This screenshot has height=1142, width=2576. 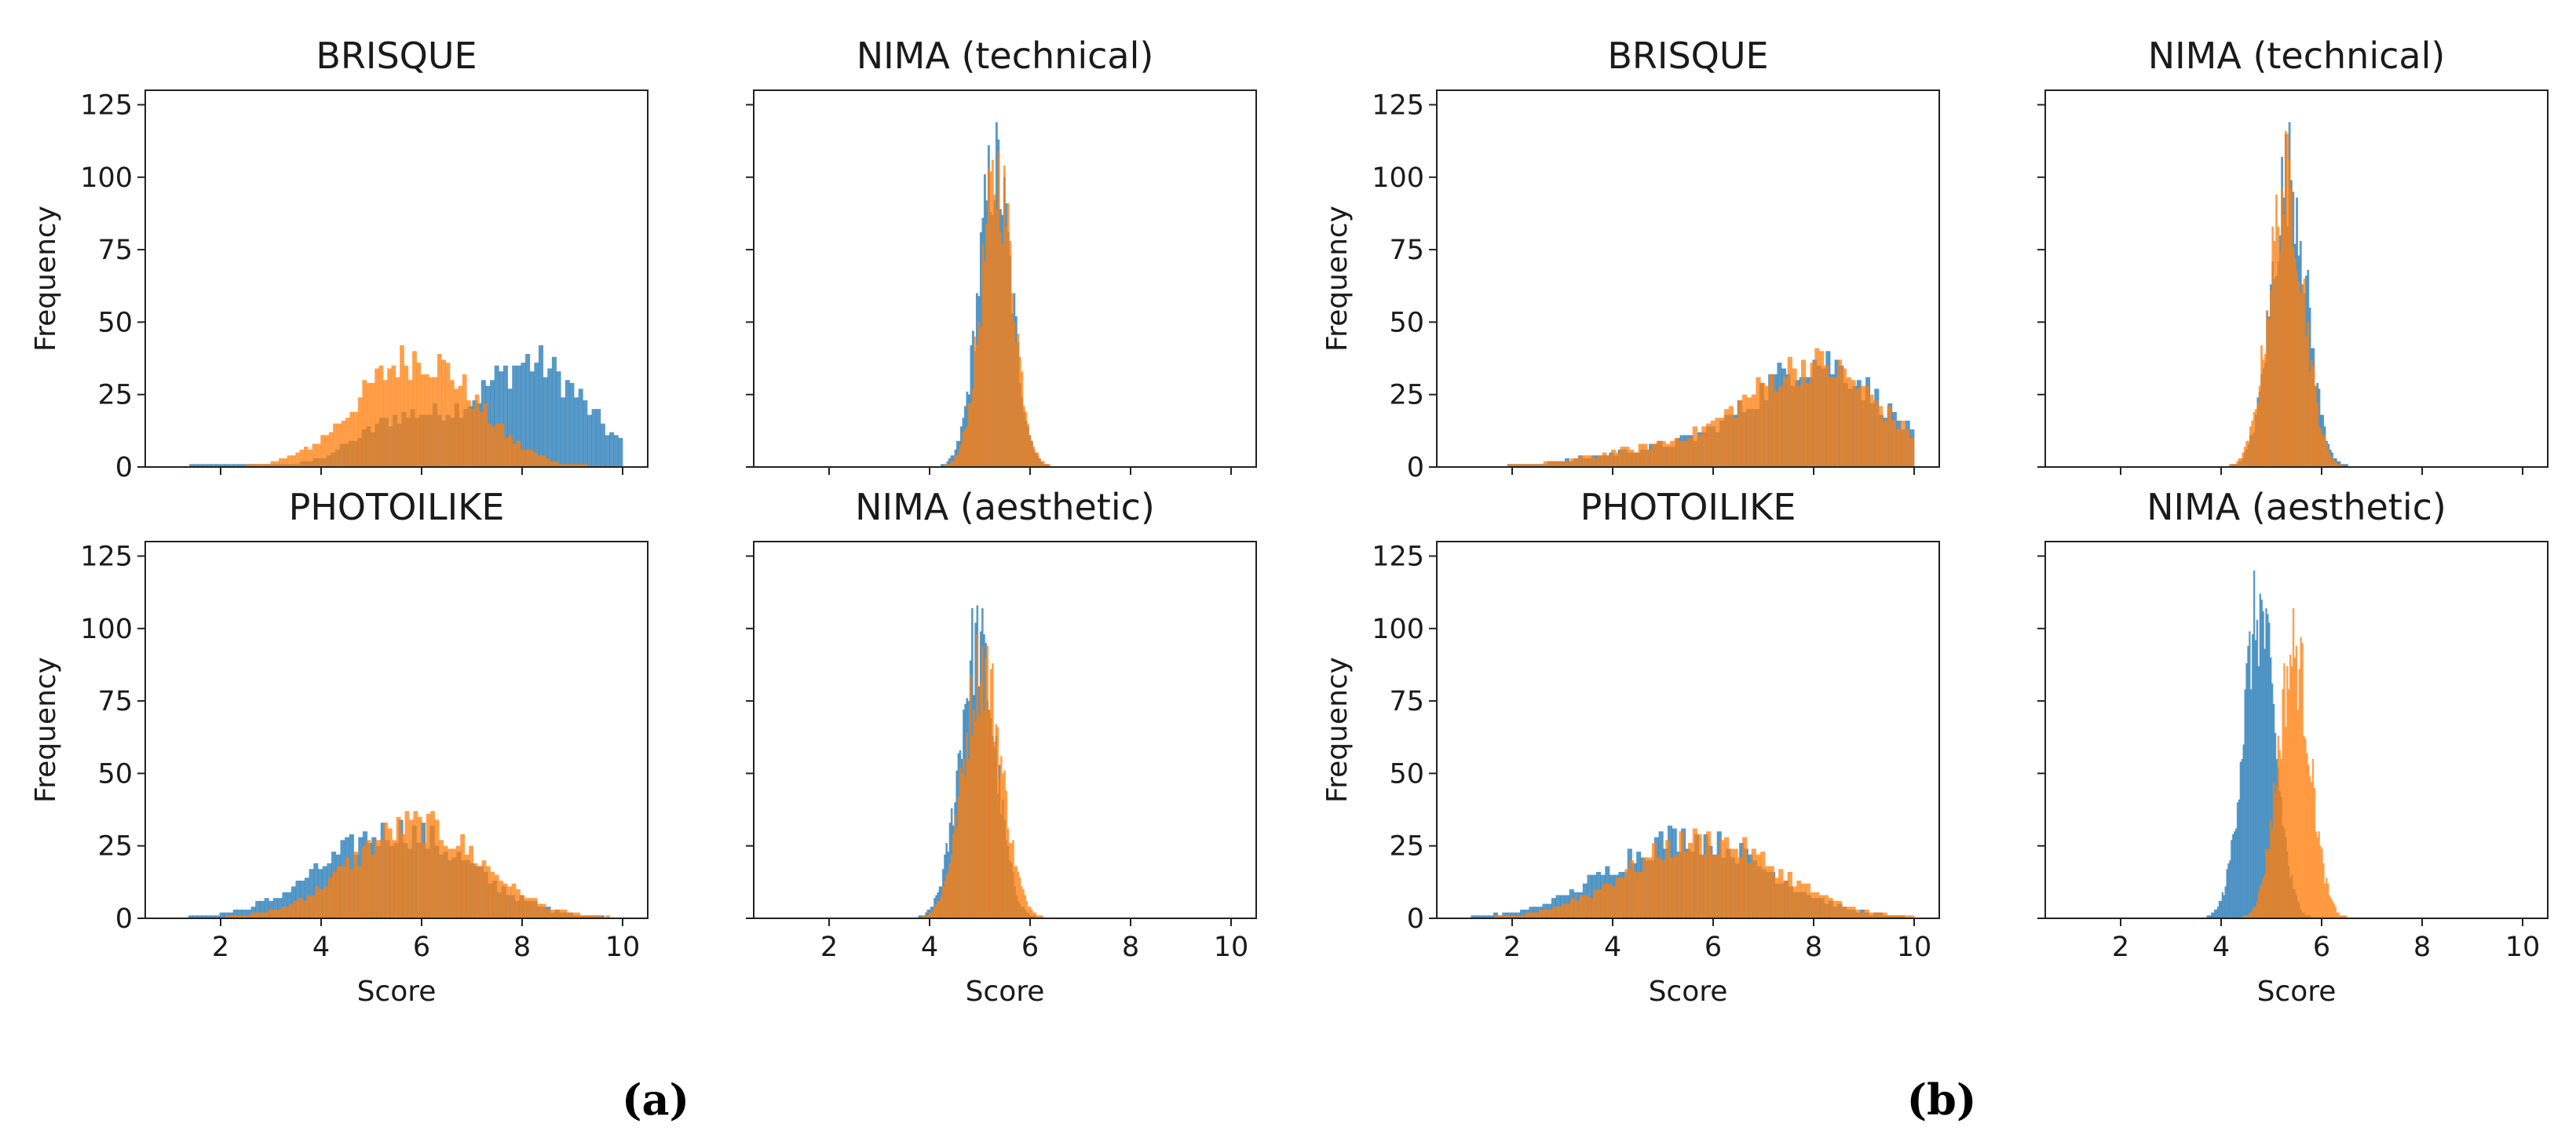 I want to click on panel-title: NIMA (aesthetic), so click(x=1005, y=507).